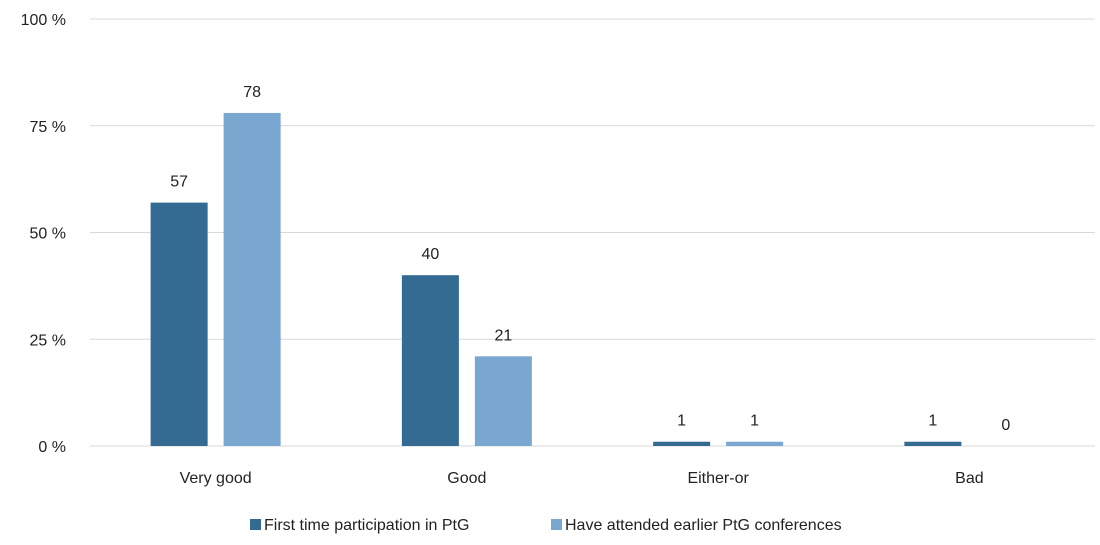 This screenshot has width=1100, height=545. What do you see at coordinates (503, 335) in the screenshot?
I see `data-label: 21` at bounding box center [503, 335].